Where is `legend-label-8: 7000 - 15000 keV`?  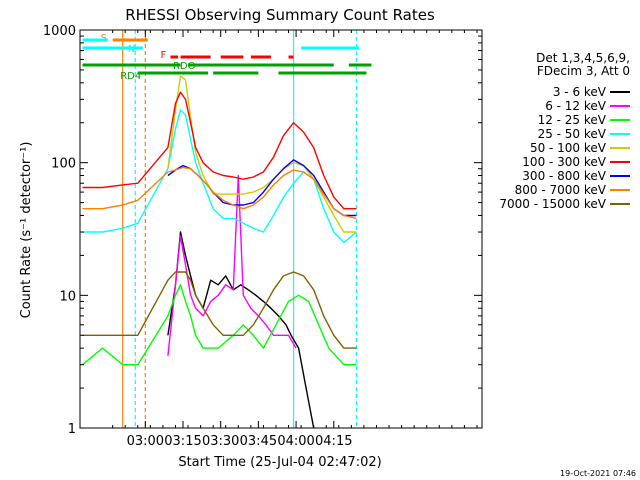 legend-label-8: 7000 - 15000 keV is located at coordinates (552, 204).